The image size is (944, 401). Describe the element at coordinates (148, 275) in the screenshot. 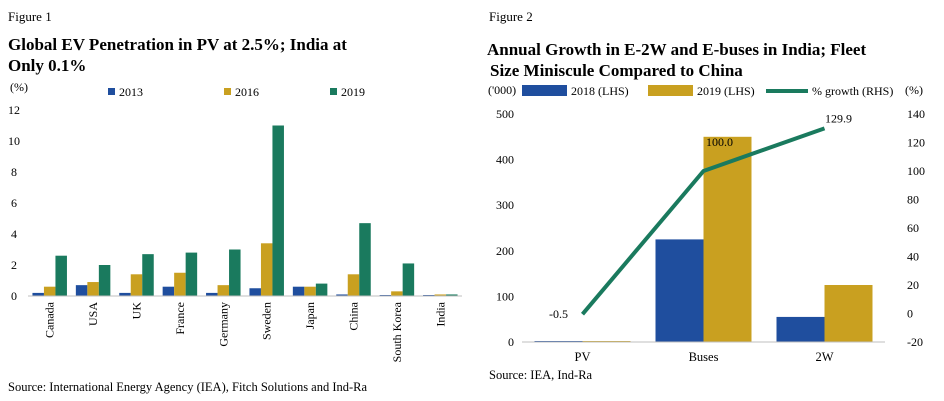

I see `figure1-bar-UK-2019` at that location.